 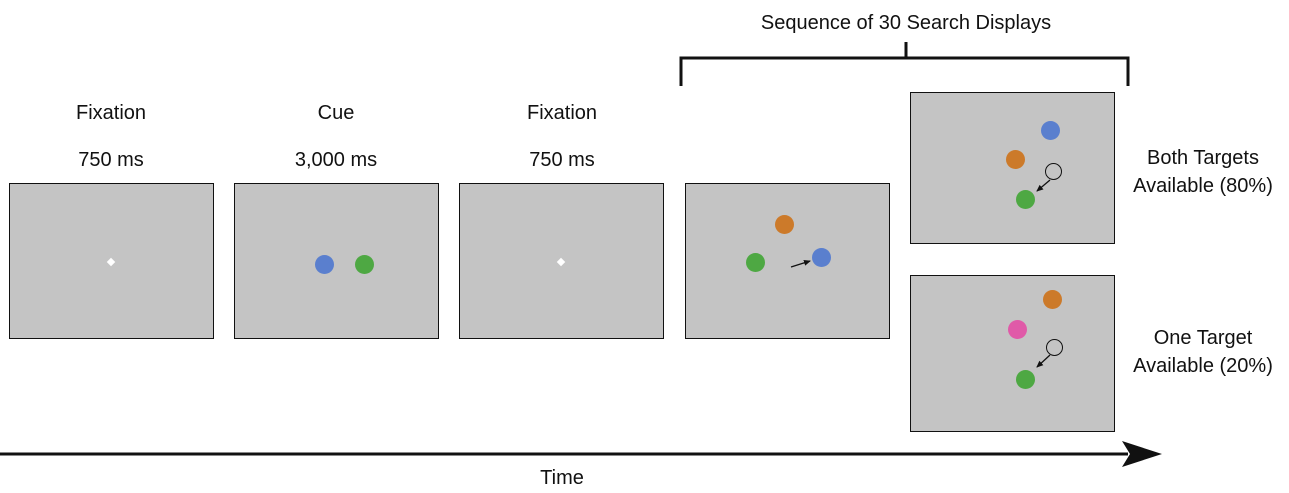 I want to click on one-target-line-1: One Target, so click(x=1203, y=338).